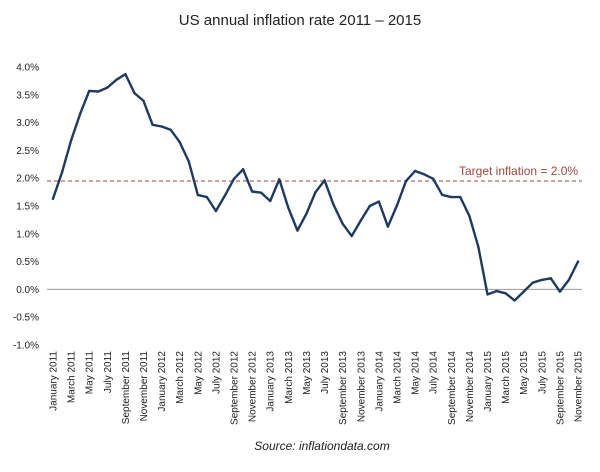  What do you see at coordinates (379, 381) in the screenshot?
I see `x-tick-label: January 2014` at bounding box center [379, 381].